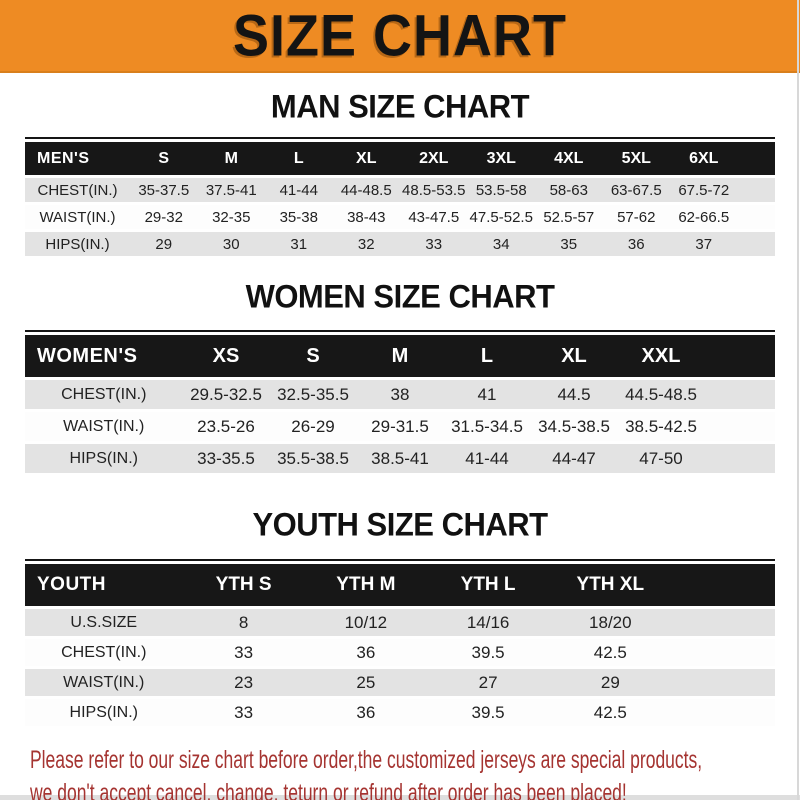 The image size is (800, 800). Describe the element at coordinates (226, 394) in the screenshot. I see `size-value-cell: 29.5-32.5` at that location.